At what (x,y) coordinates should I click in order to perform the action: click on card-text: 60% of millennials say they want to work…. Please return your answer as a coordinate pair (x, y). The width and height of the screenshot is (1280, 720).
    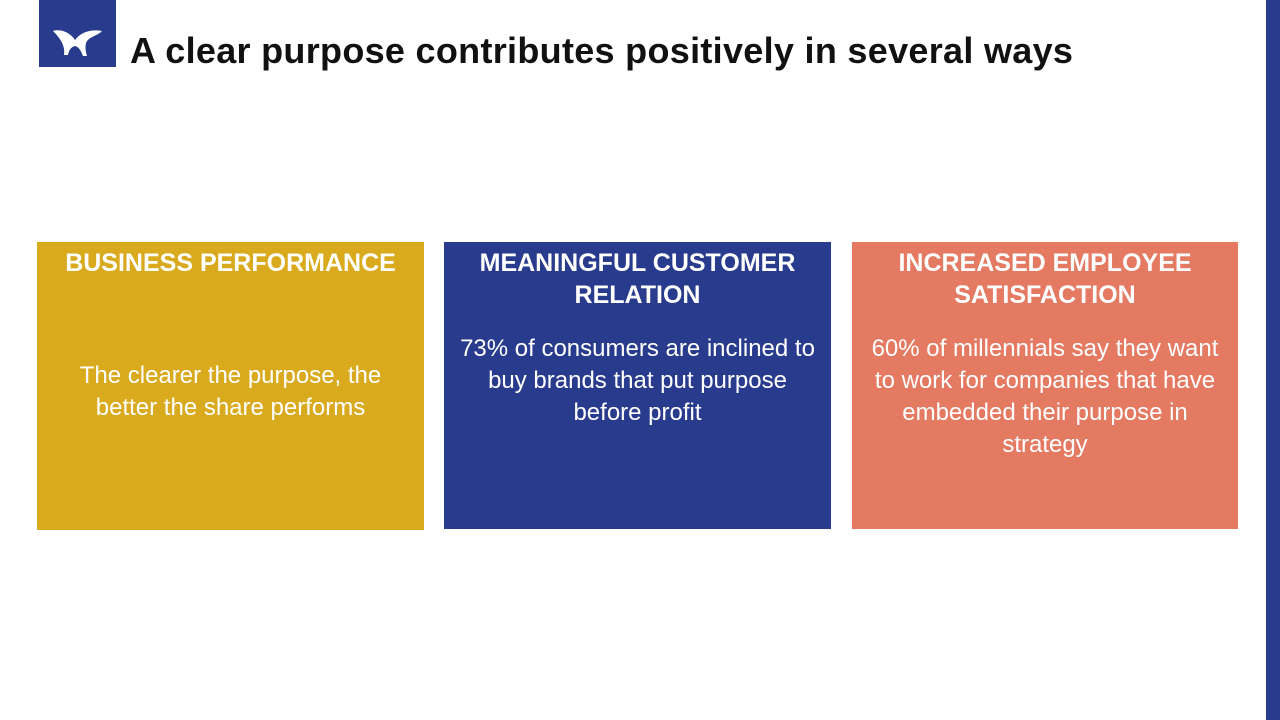
    Looking at the image, I should click on (1045, 396).